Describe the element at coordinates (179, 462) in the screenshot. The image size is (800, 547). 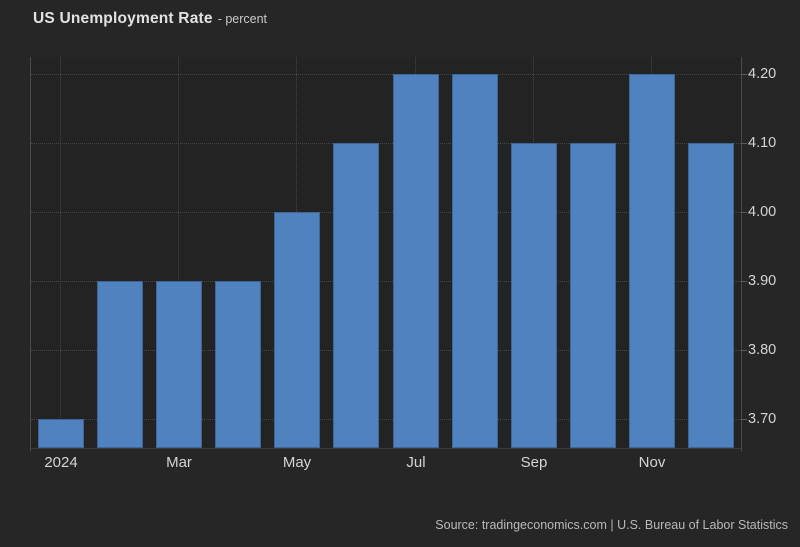
I see `x-axis-label: Mar` at that location.